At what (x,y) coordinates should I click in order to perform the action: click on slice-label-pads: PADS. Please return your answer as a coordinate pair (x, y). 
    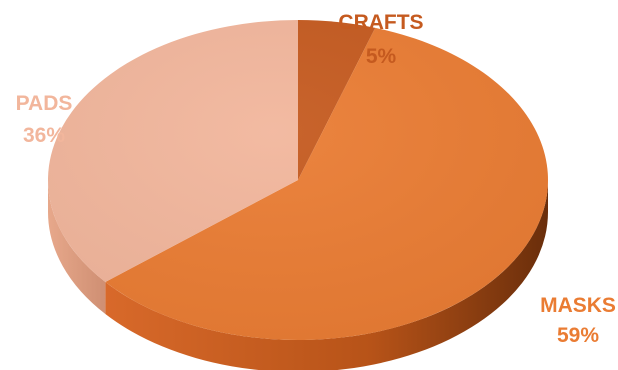
    Looking at the image, I should click on (44, 103).